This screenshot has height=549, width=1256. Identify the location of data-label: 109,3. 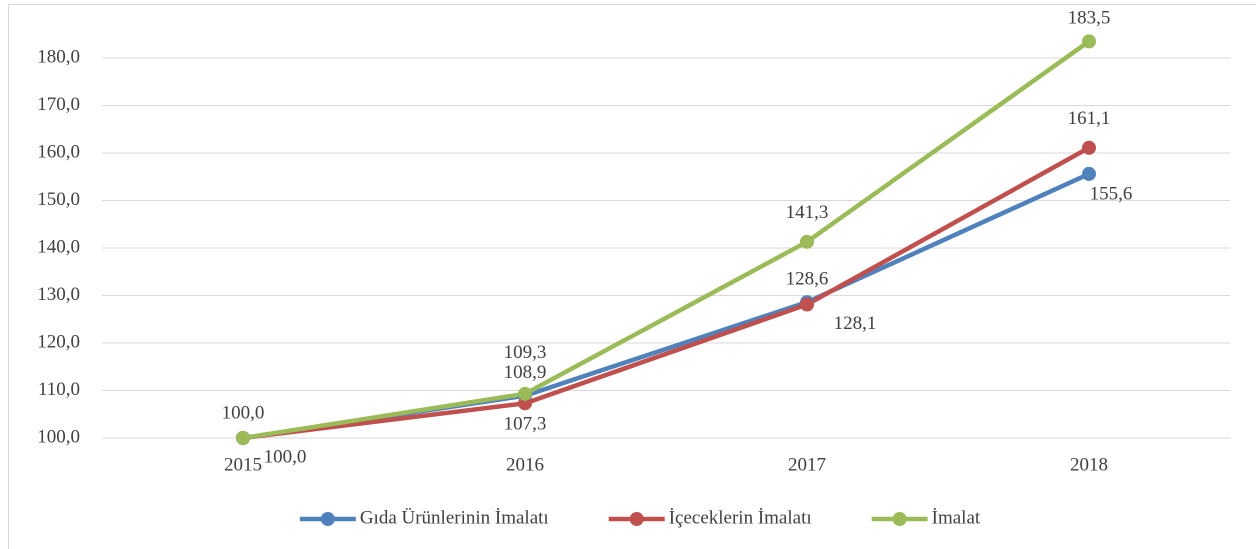
(525, 352).